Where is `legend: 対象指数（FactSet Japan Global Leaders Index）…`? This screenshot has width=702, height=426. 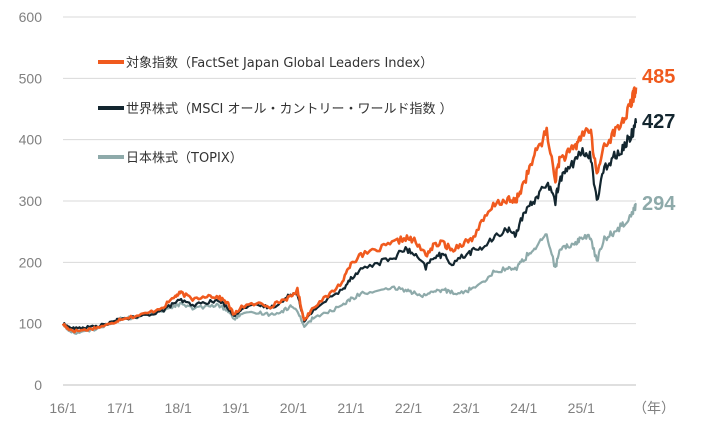 legend: 対象指数（FactSet Japan Global Leaders Index）… is located at coordinates (275, 111).